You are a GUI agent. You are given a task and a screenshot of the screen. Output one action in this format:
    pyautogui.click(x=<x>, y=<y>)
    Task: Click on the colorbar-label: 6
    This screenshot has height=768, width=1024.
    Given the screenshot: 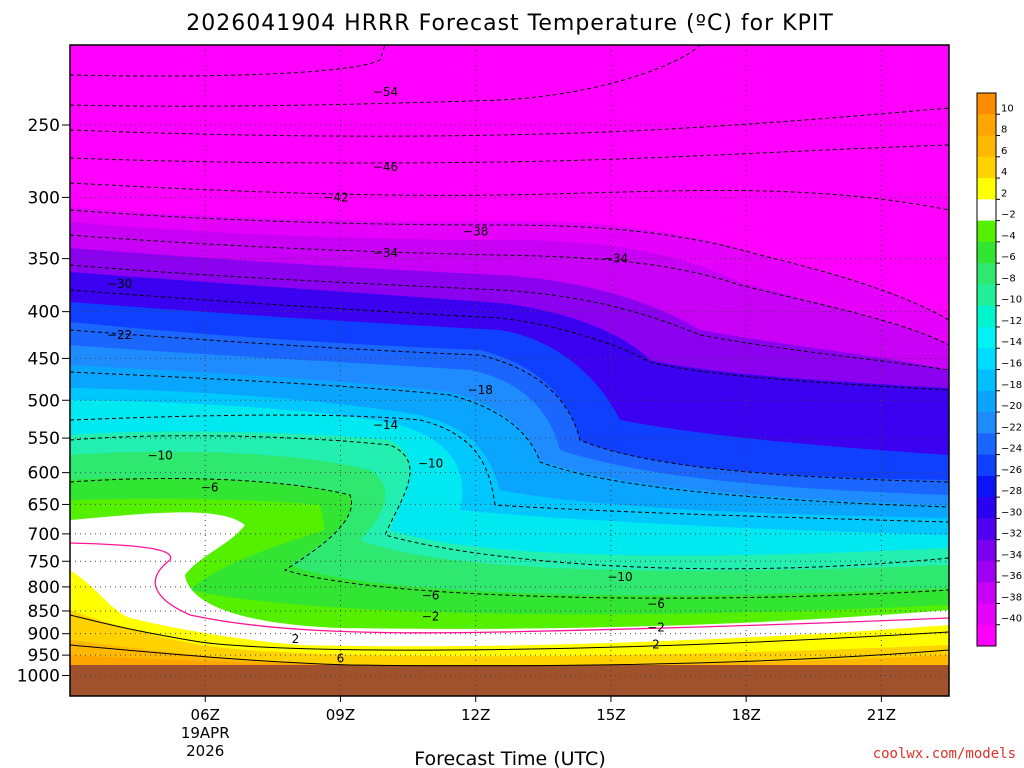 What is the action you would take?
    pyautogui.click(x=1004, y=151)
    